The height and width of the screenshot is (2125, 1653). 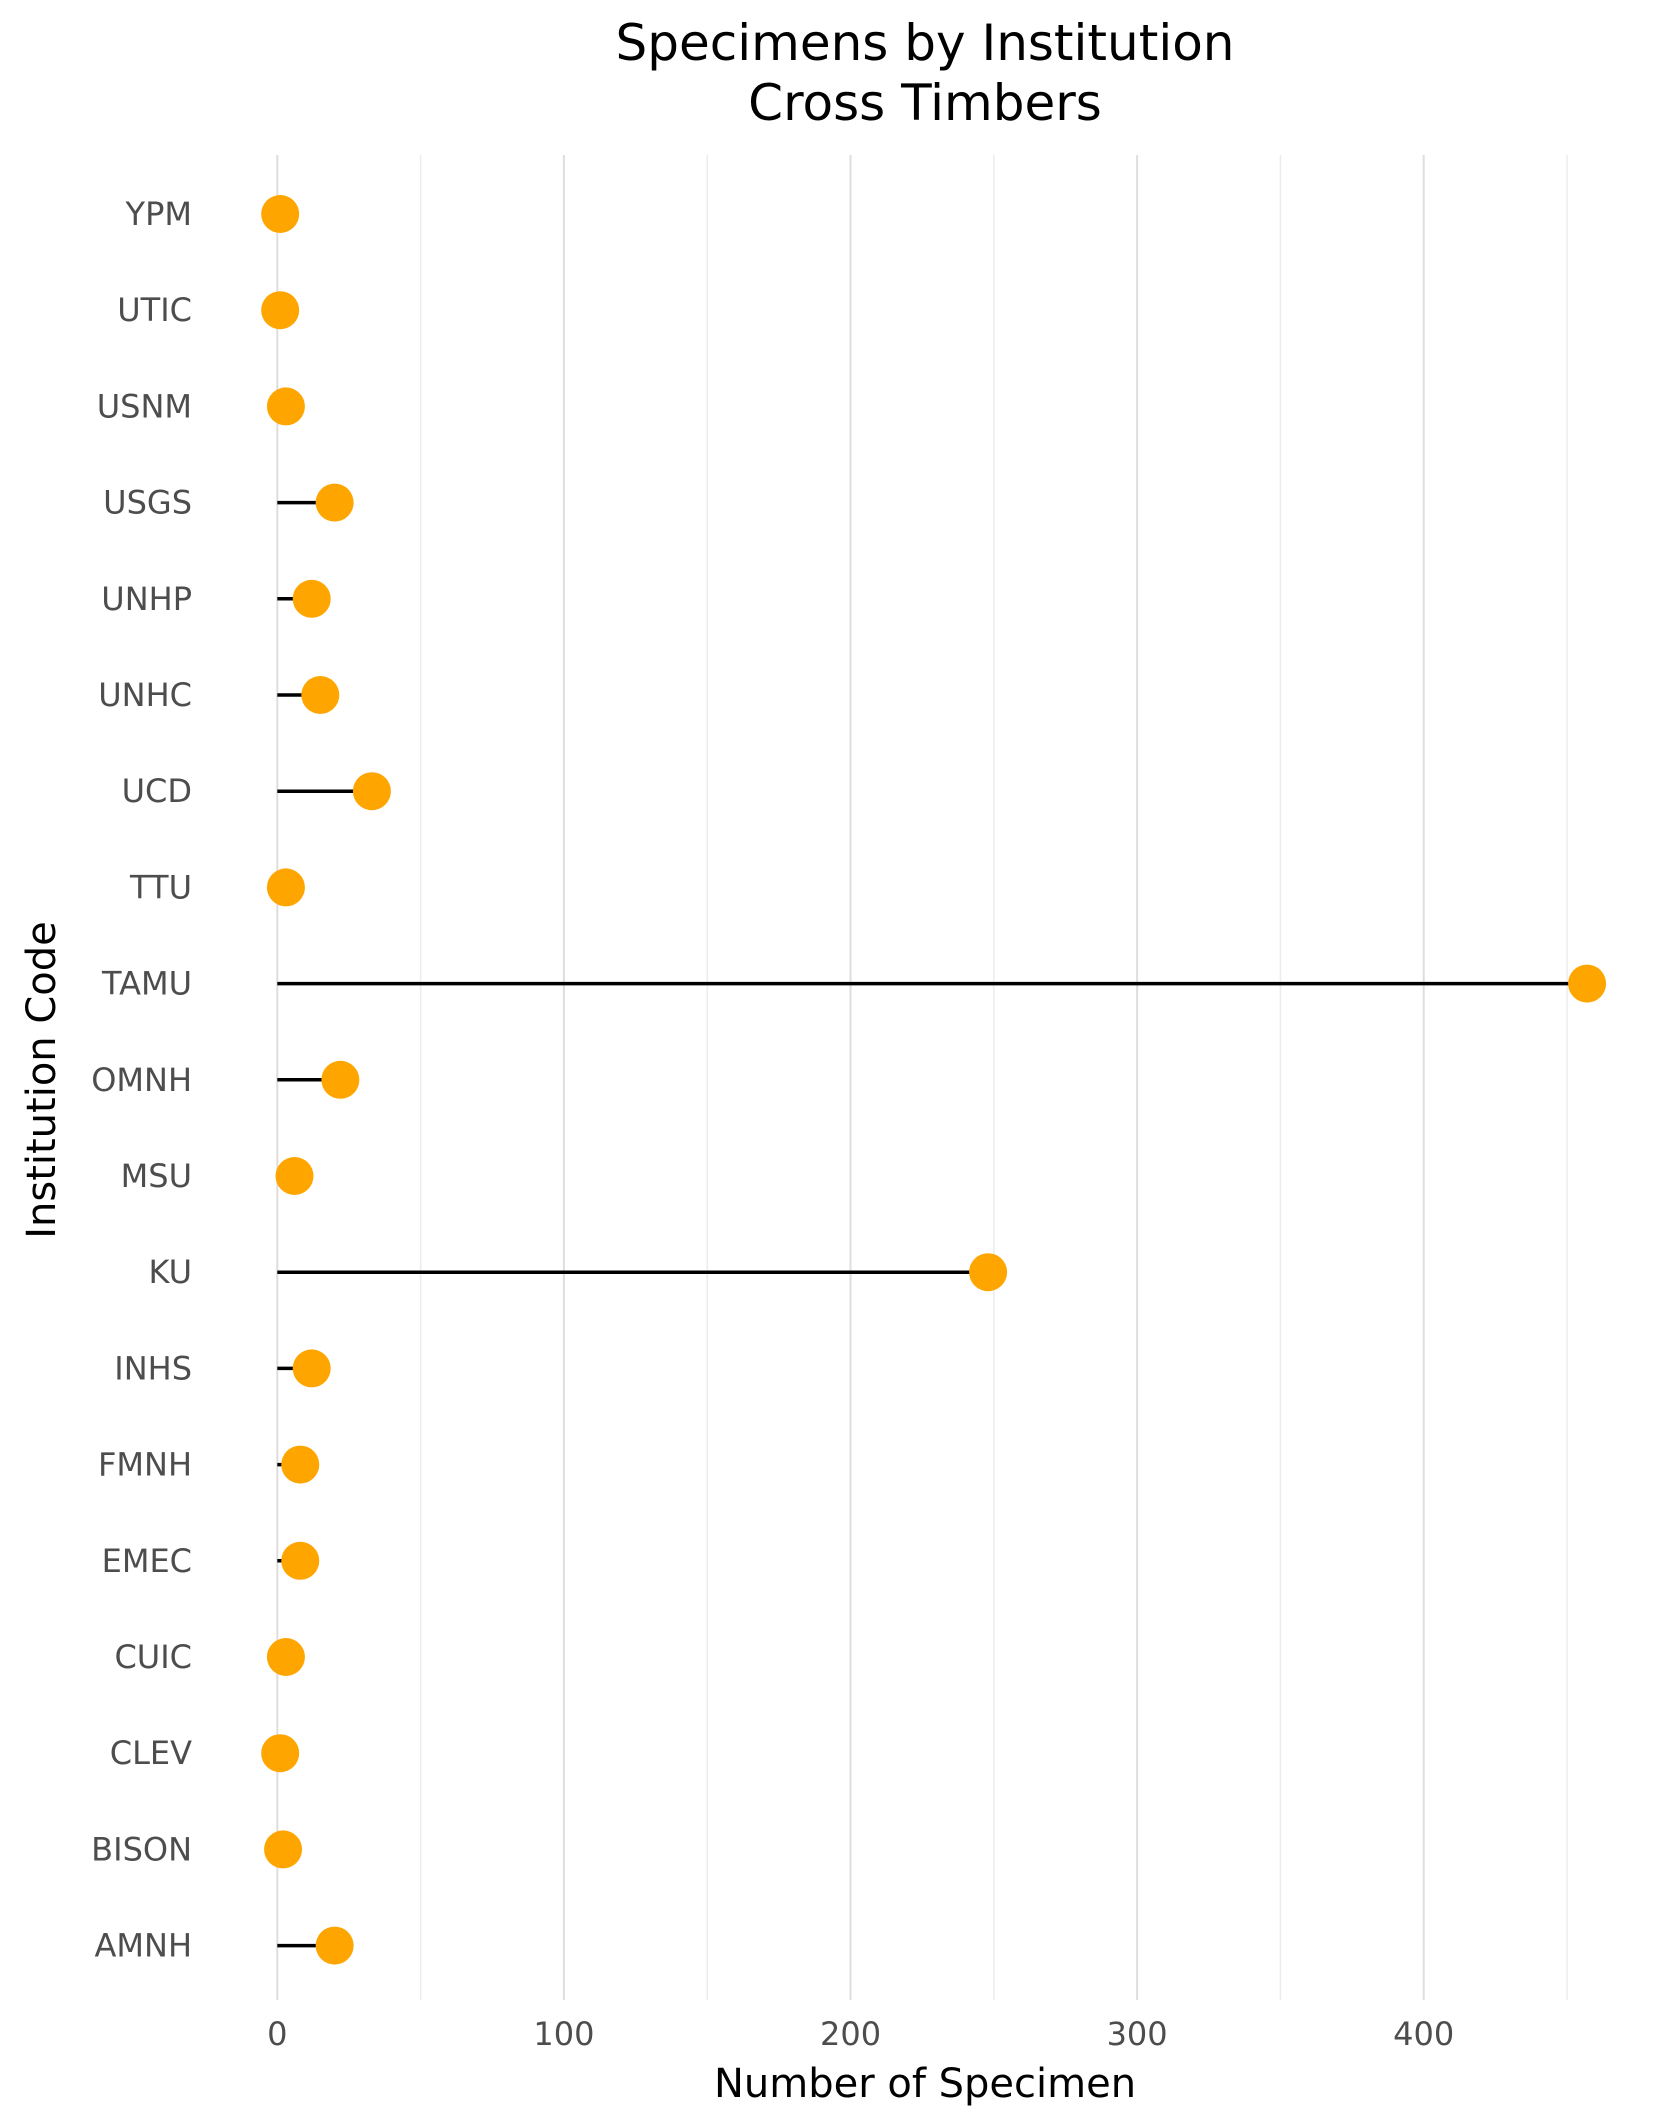 What do you see at coordinates (320, 695) in the screenshot?
I see `point-unhc` at bounding box center [320, 695].